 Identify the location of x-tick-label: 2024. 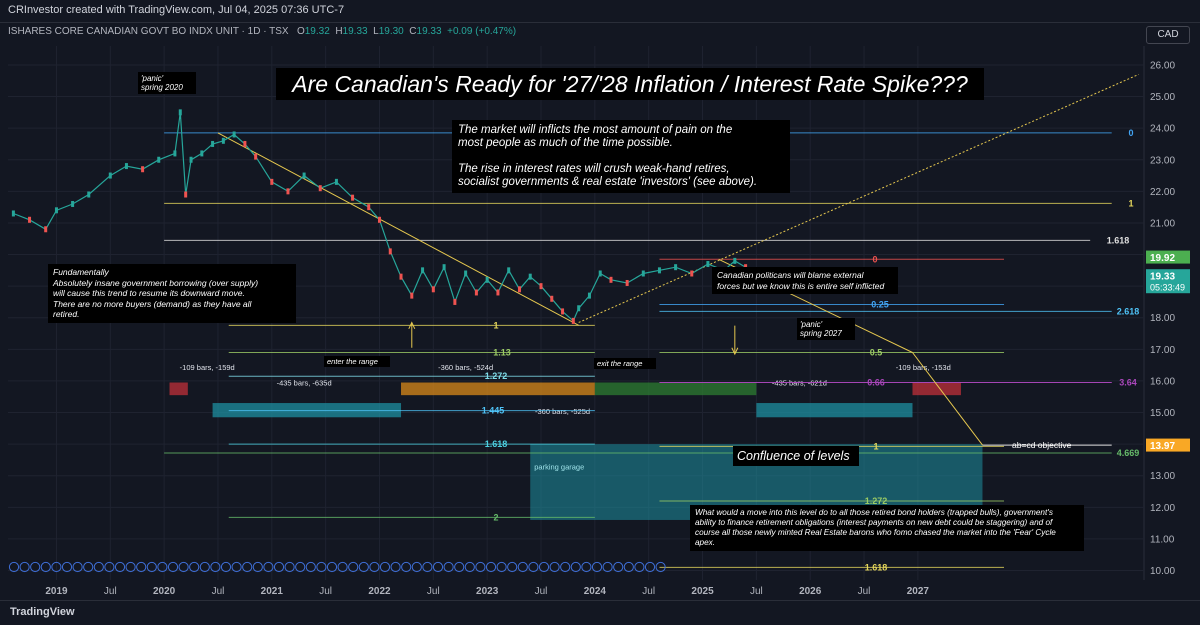
(595, 591).